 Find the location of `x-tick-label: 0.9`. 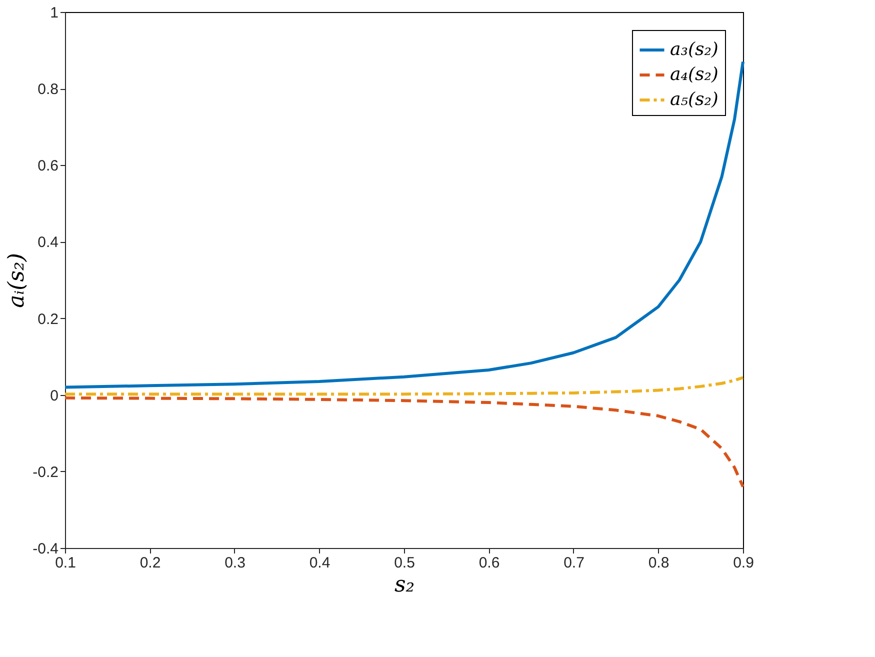

x-tick-label: 0.9 is located at coordinates (743, 563).